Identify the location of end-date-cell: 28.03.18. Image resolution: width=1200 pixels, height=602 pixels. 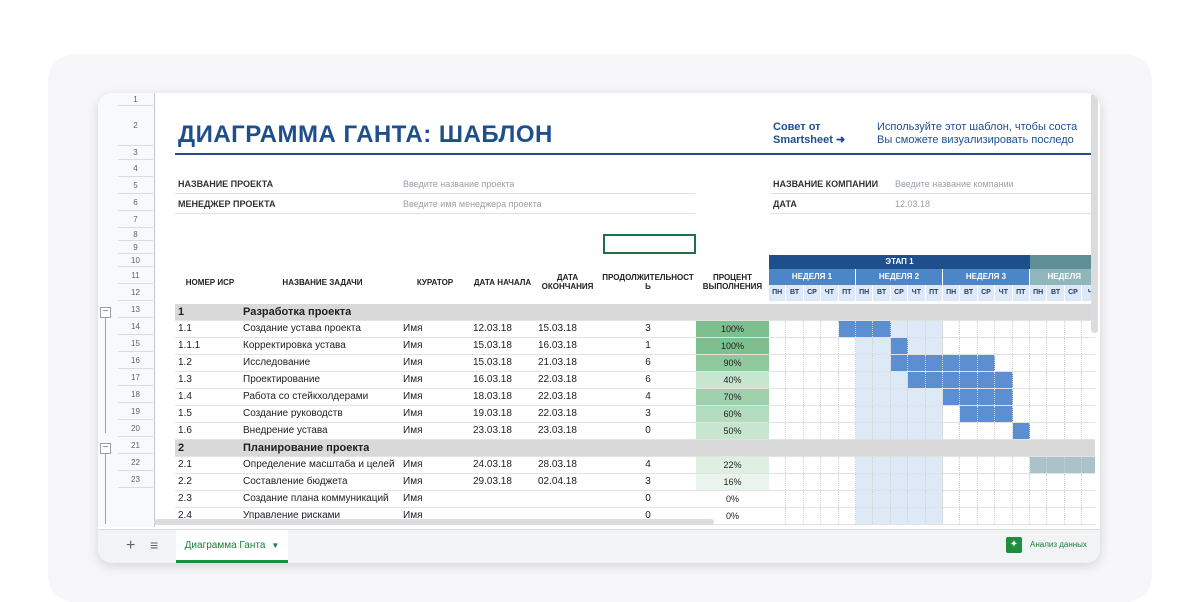
(557, 464).